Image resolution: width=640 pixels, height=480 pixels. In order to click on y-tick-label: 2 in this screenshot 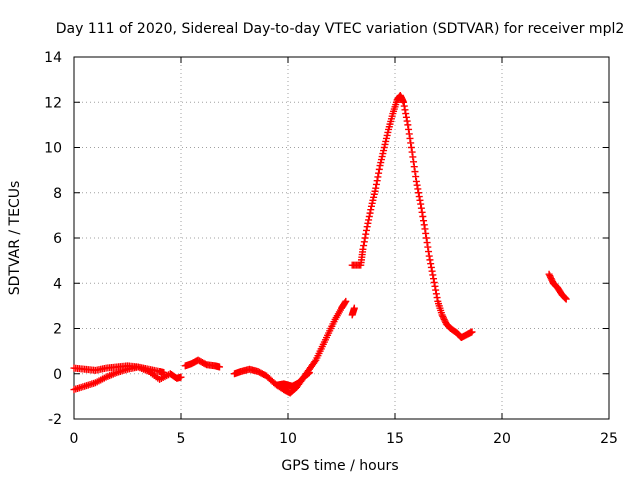, I will do `click(57, 330)`.